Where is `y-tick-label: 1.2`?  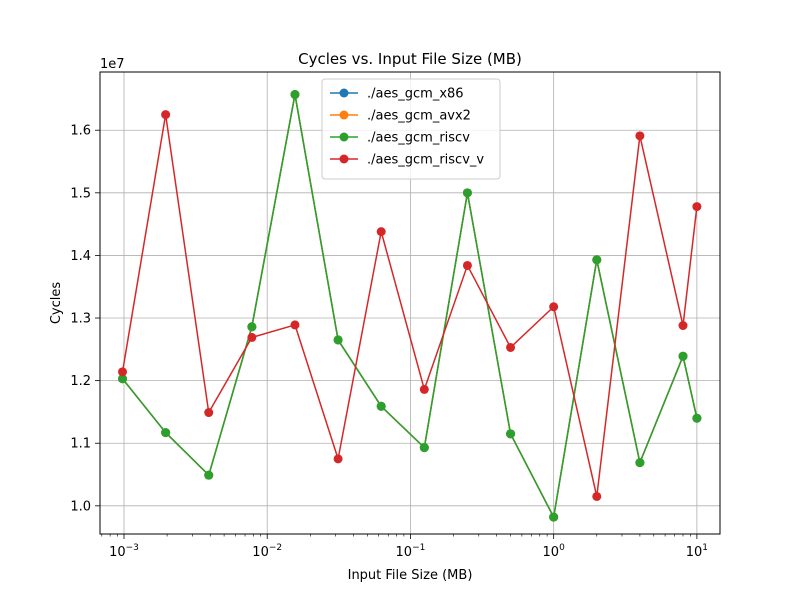
y-tick-label: 1.2 is located at coordinates (80, 381).